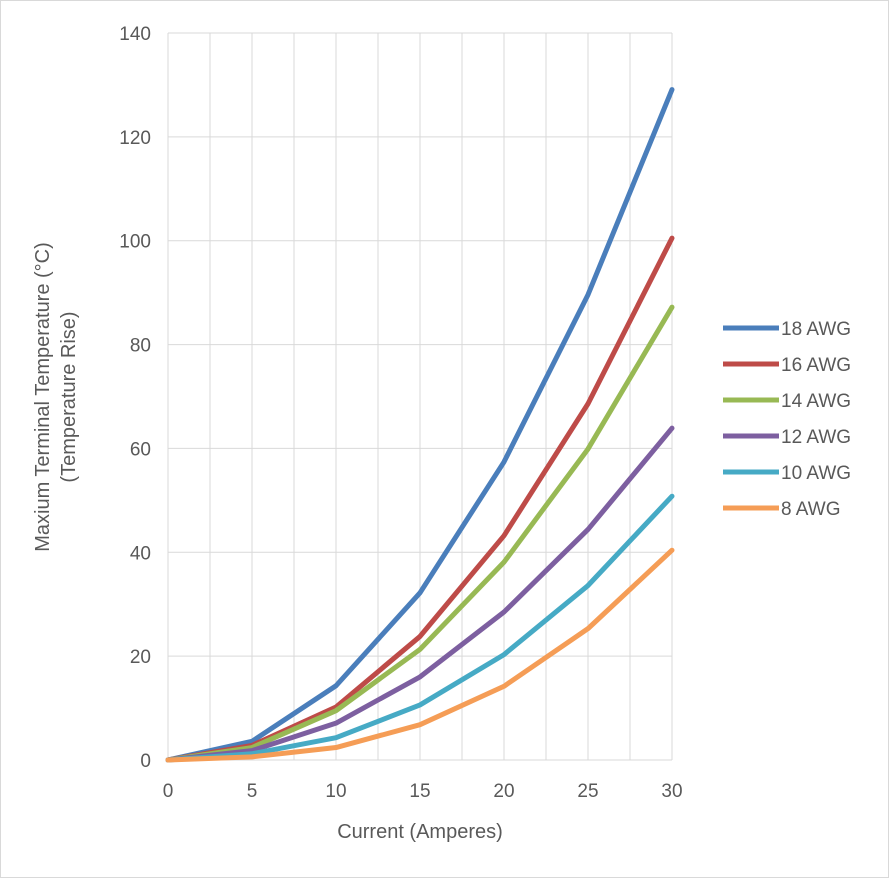 The image size is (889, 882). I want to click on x-tick-label: 15, so click(419, 791).